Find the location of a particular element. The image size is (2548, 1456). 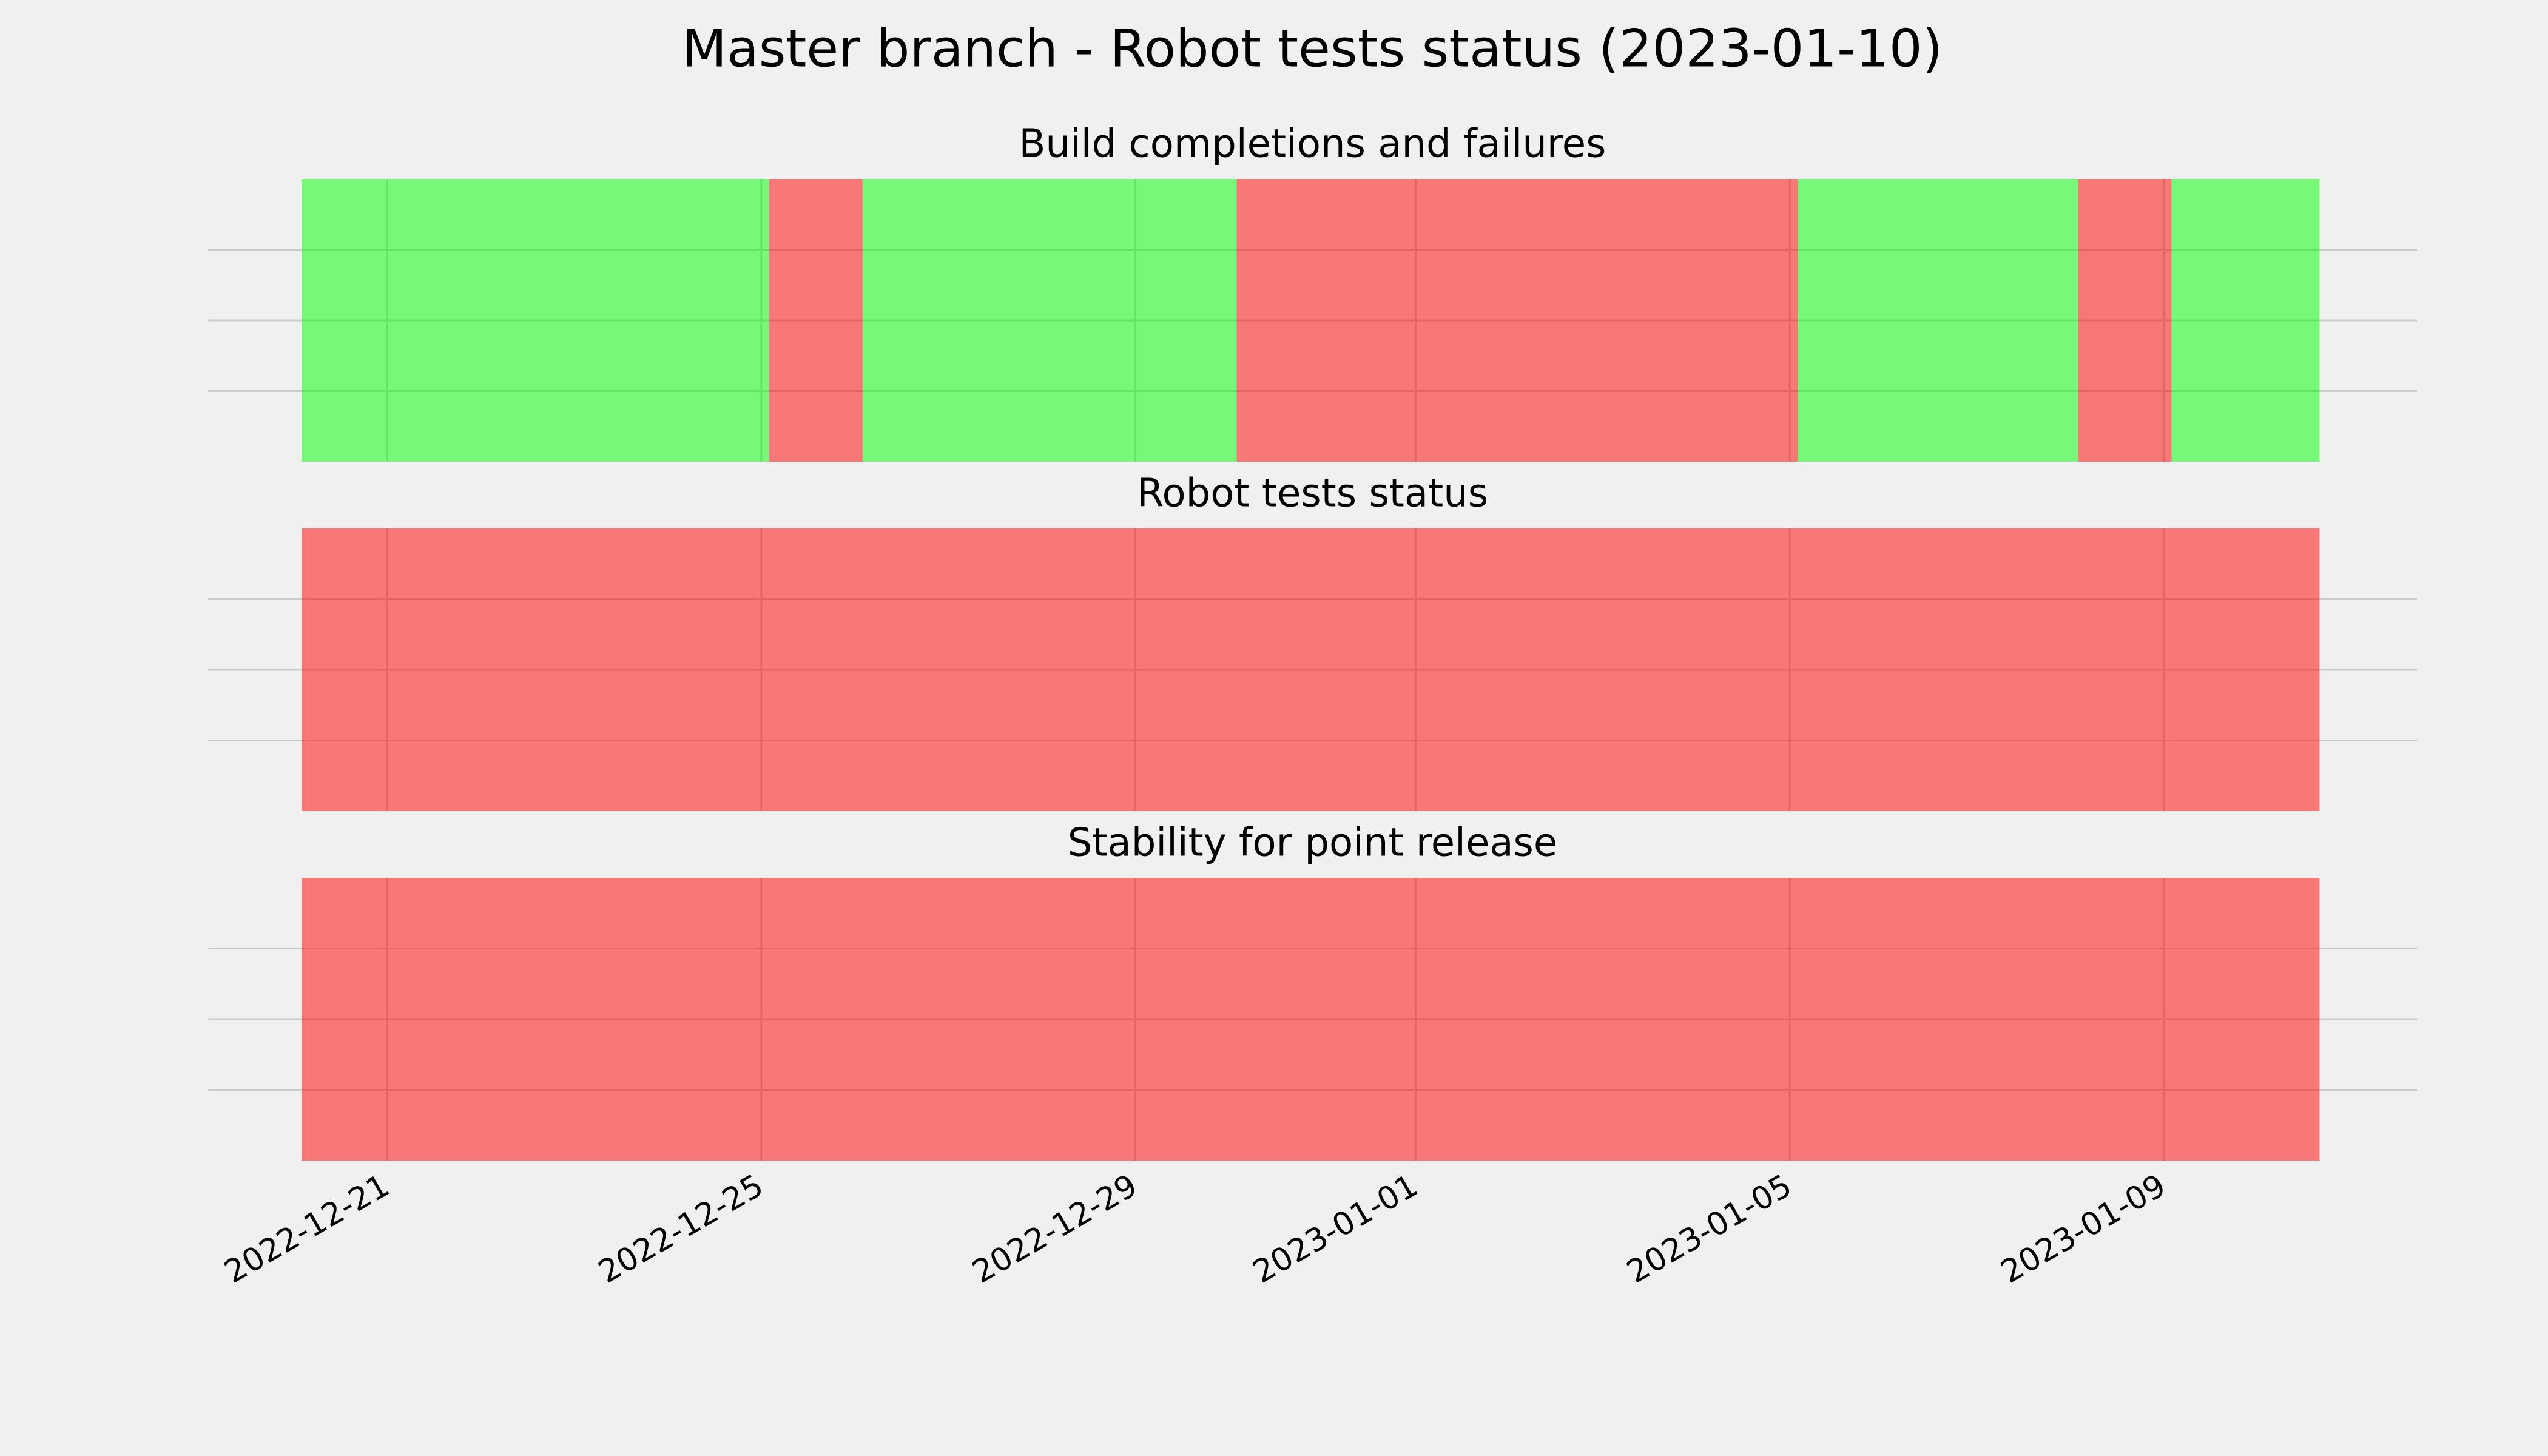

panel-title: Robot tests status is located at coordinates (1312, 493).